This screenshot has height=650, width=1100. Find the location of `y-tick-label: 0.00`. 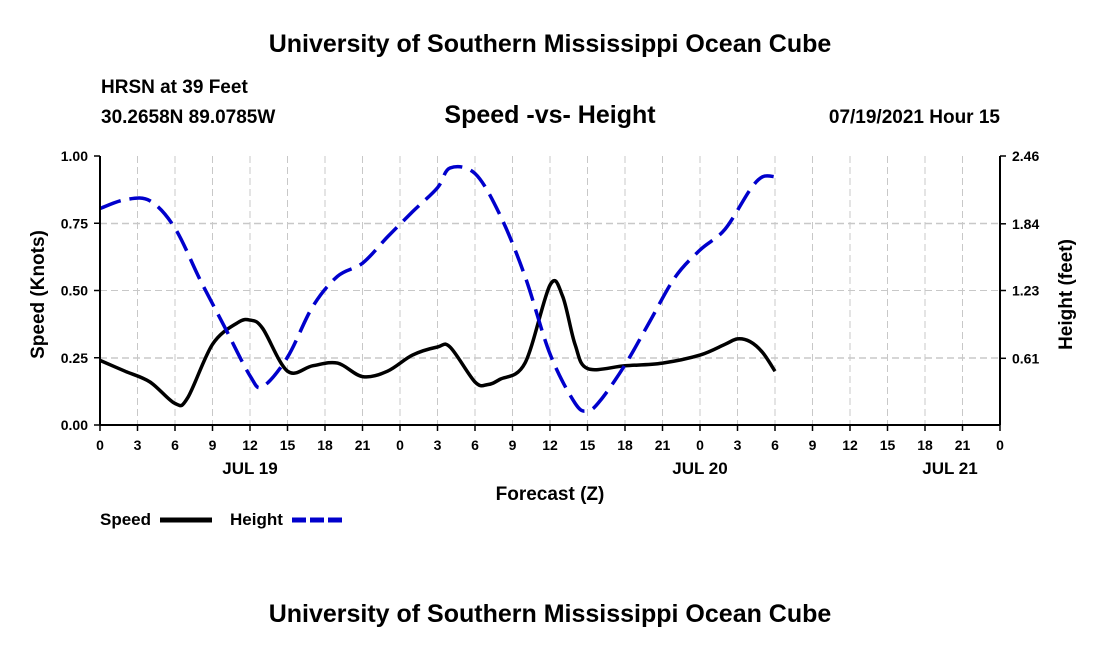

y-tick-label: 0.00 is located at coordinates (74, 425).